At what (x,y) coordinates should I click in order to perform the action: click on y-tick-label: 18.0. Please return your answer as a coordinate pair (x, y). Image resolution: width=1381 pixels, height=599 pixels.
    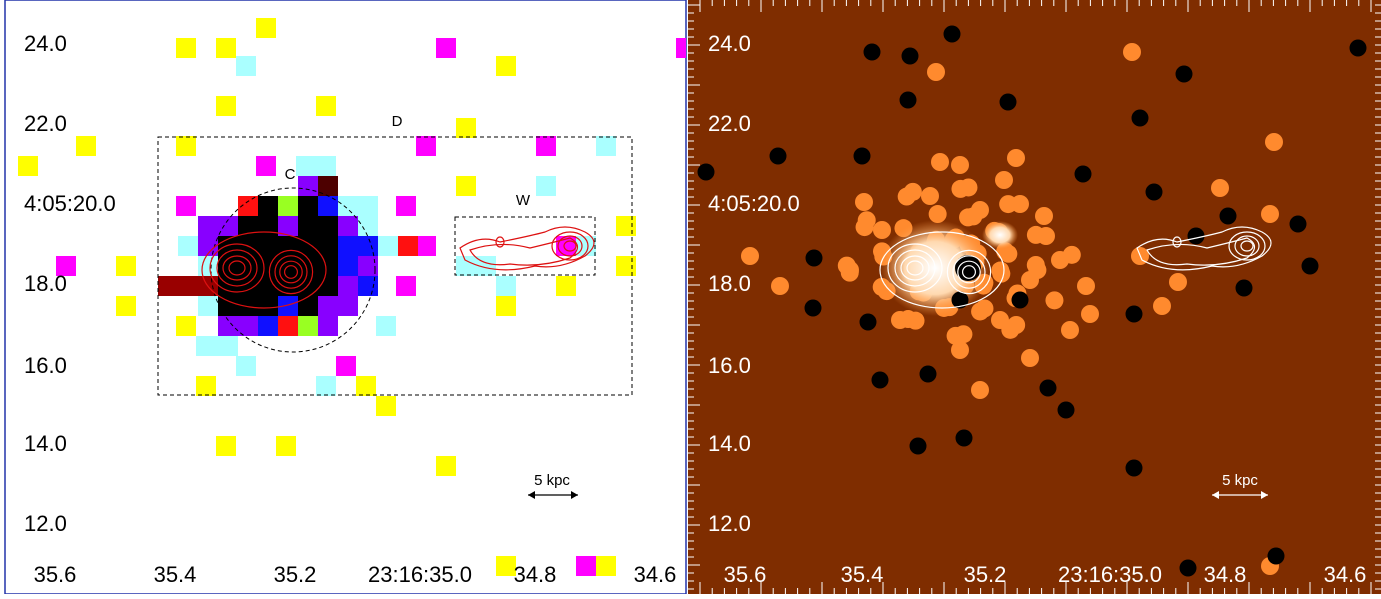
    Looking at the image, I should click on (729, 283).